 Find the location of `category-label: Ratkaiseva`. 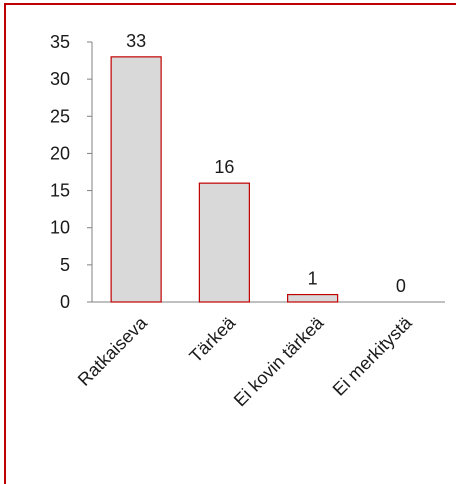

category-label: Ratkaiseva is located at coordinates (113, 351).